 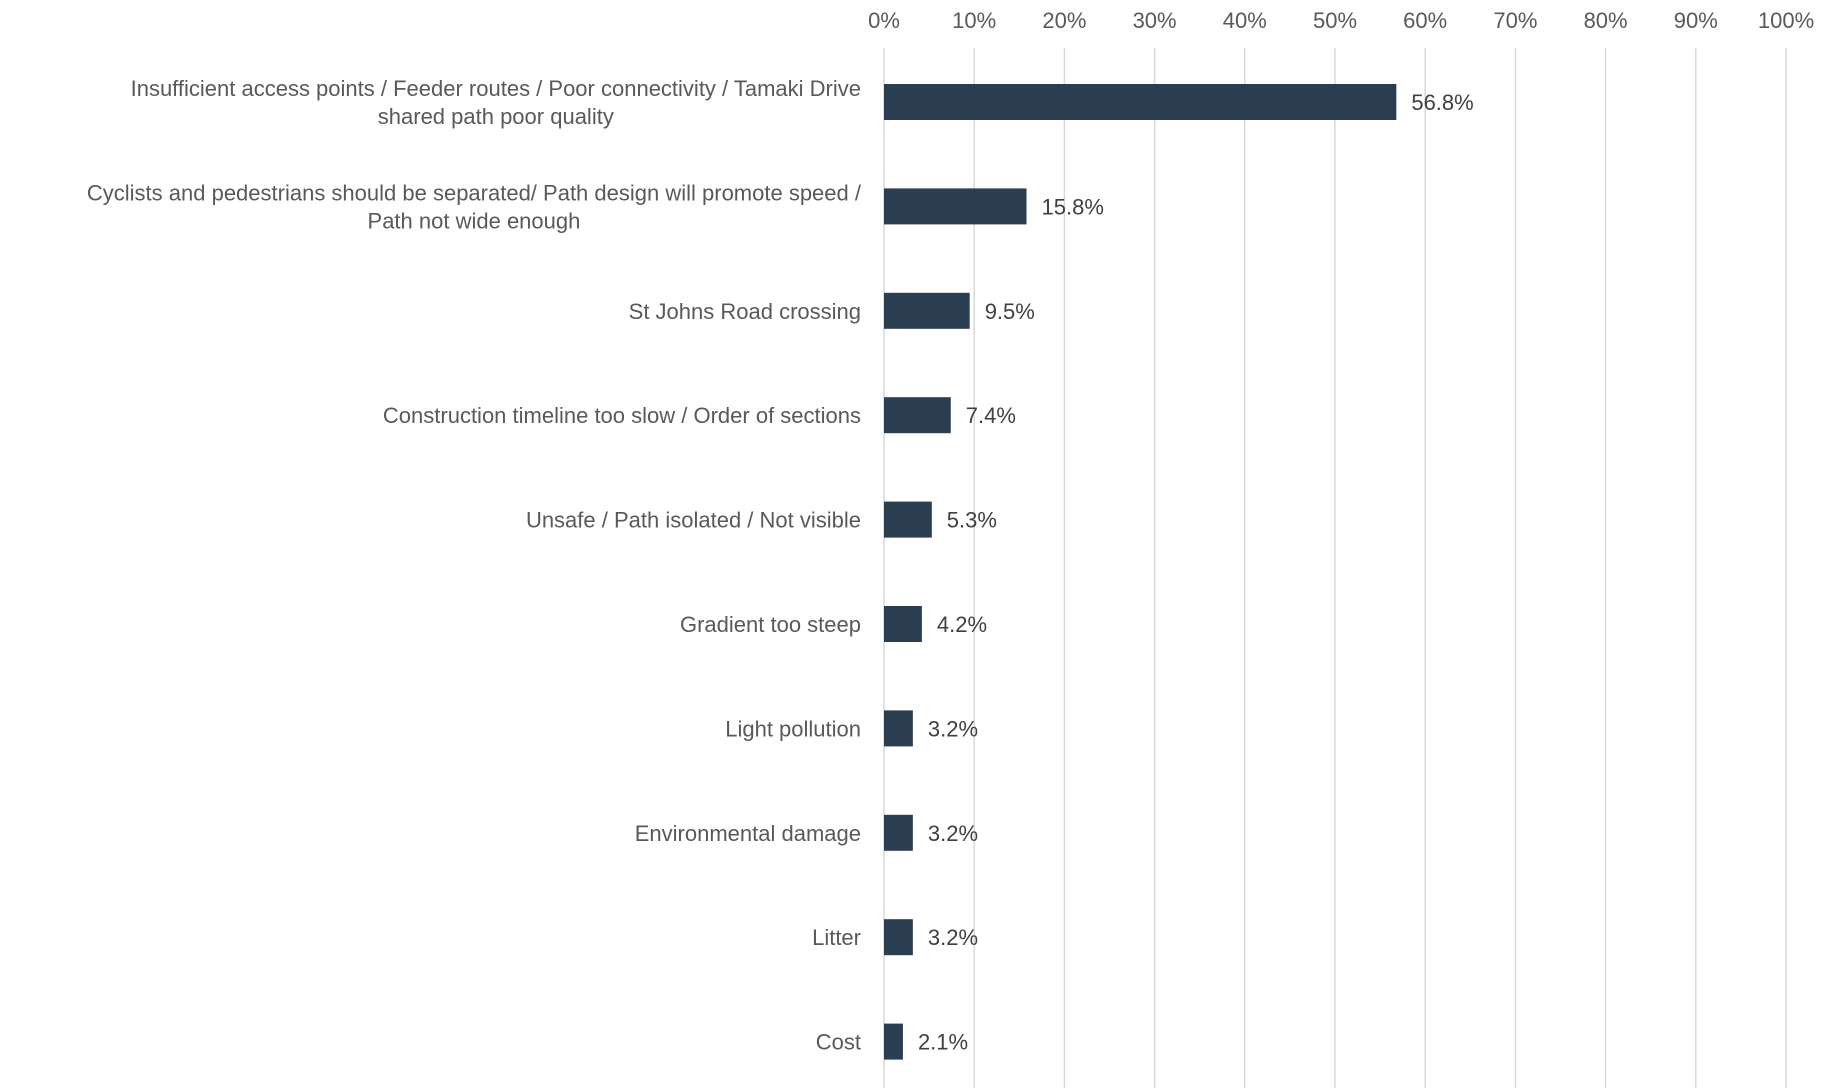 What do you see at coordinates (1155, 20) in the screenshot?
I see `x-tick-label: 30%` at bounding box center [1155, 20].